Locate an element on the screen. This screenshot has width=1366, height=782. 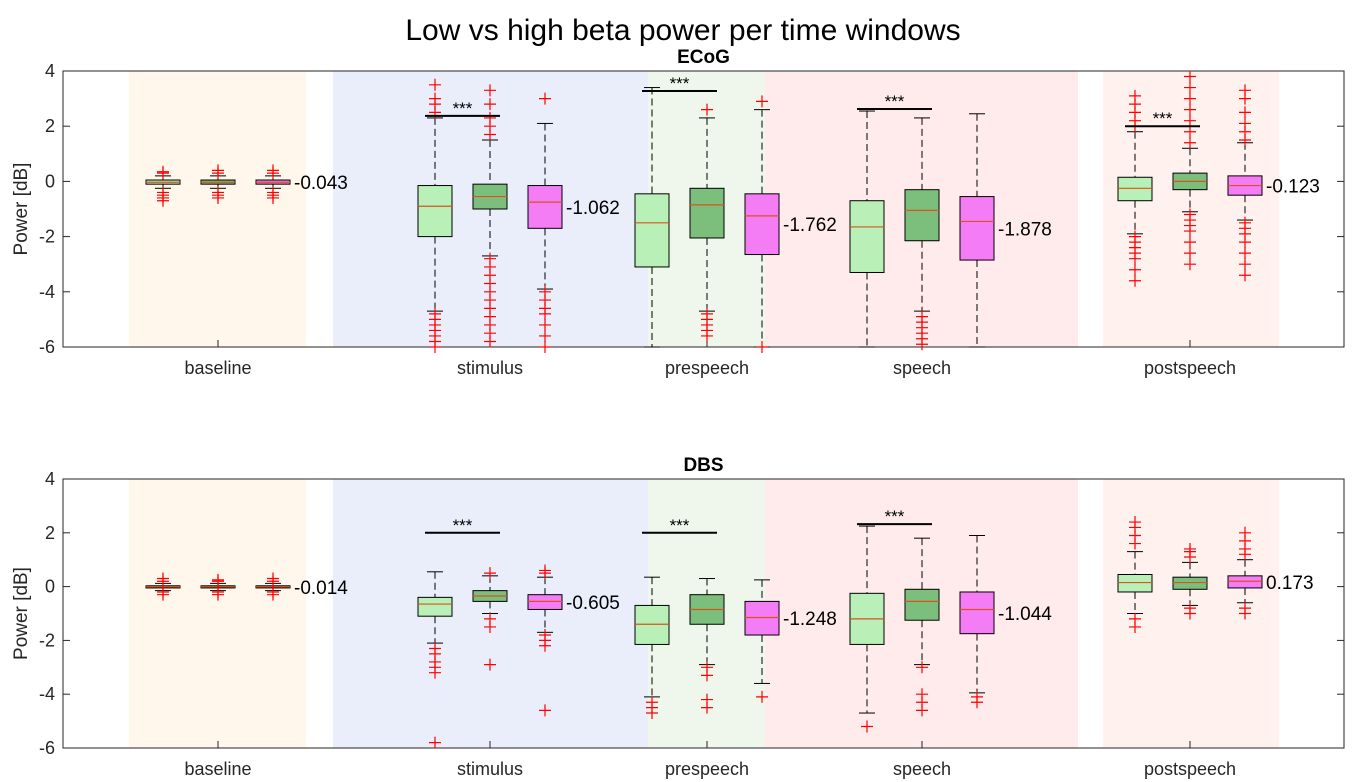
median-annotation: -1.878 is located at coordinates (1025, 229).